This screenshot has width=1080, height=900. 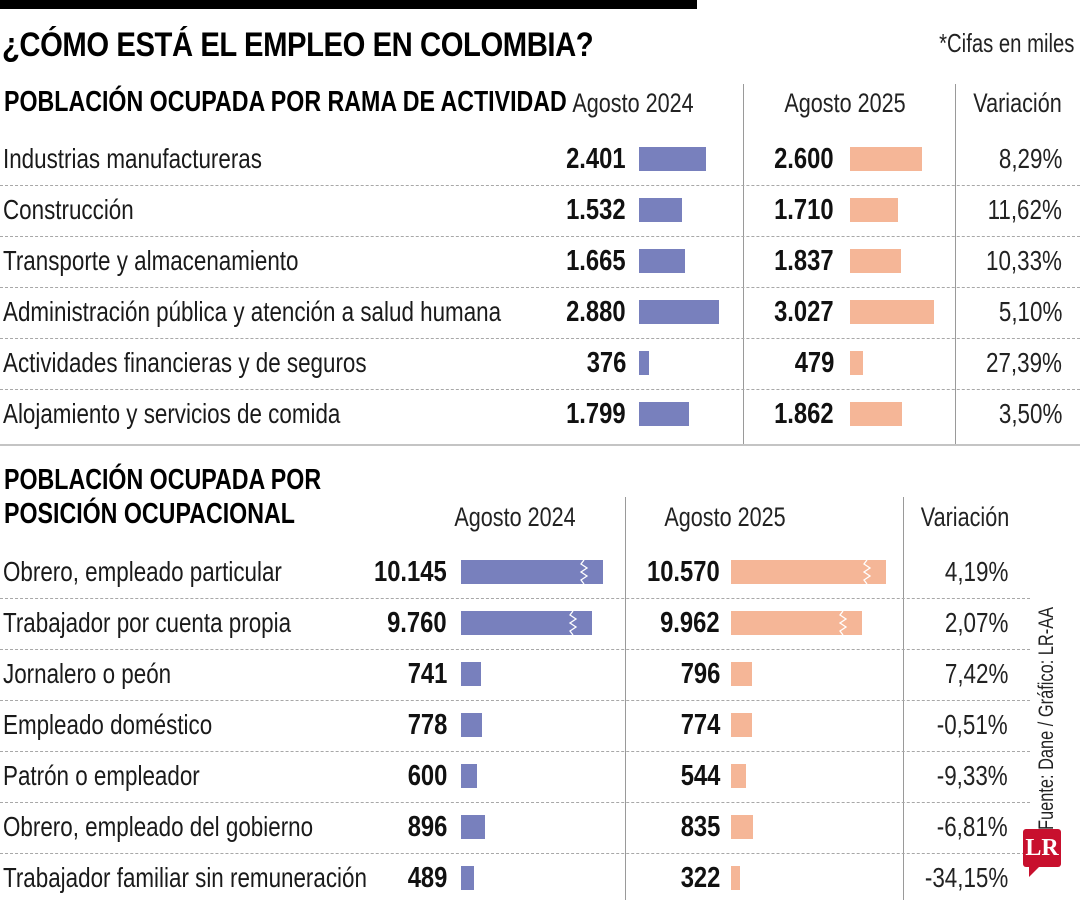 What do you see at coordinates (410, 572) in the screenshot?
I see `value-2024: 10.145` at bounding box center [410, 572].